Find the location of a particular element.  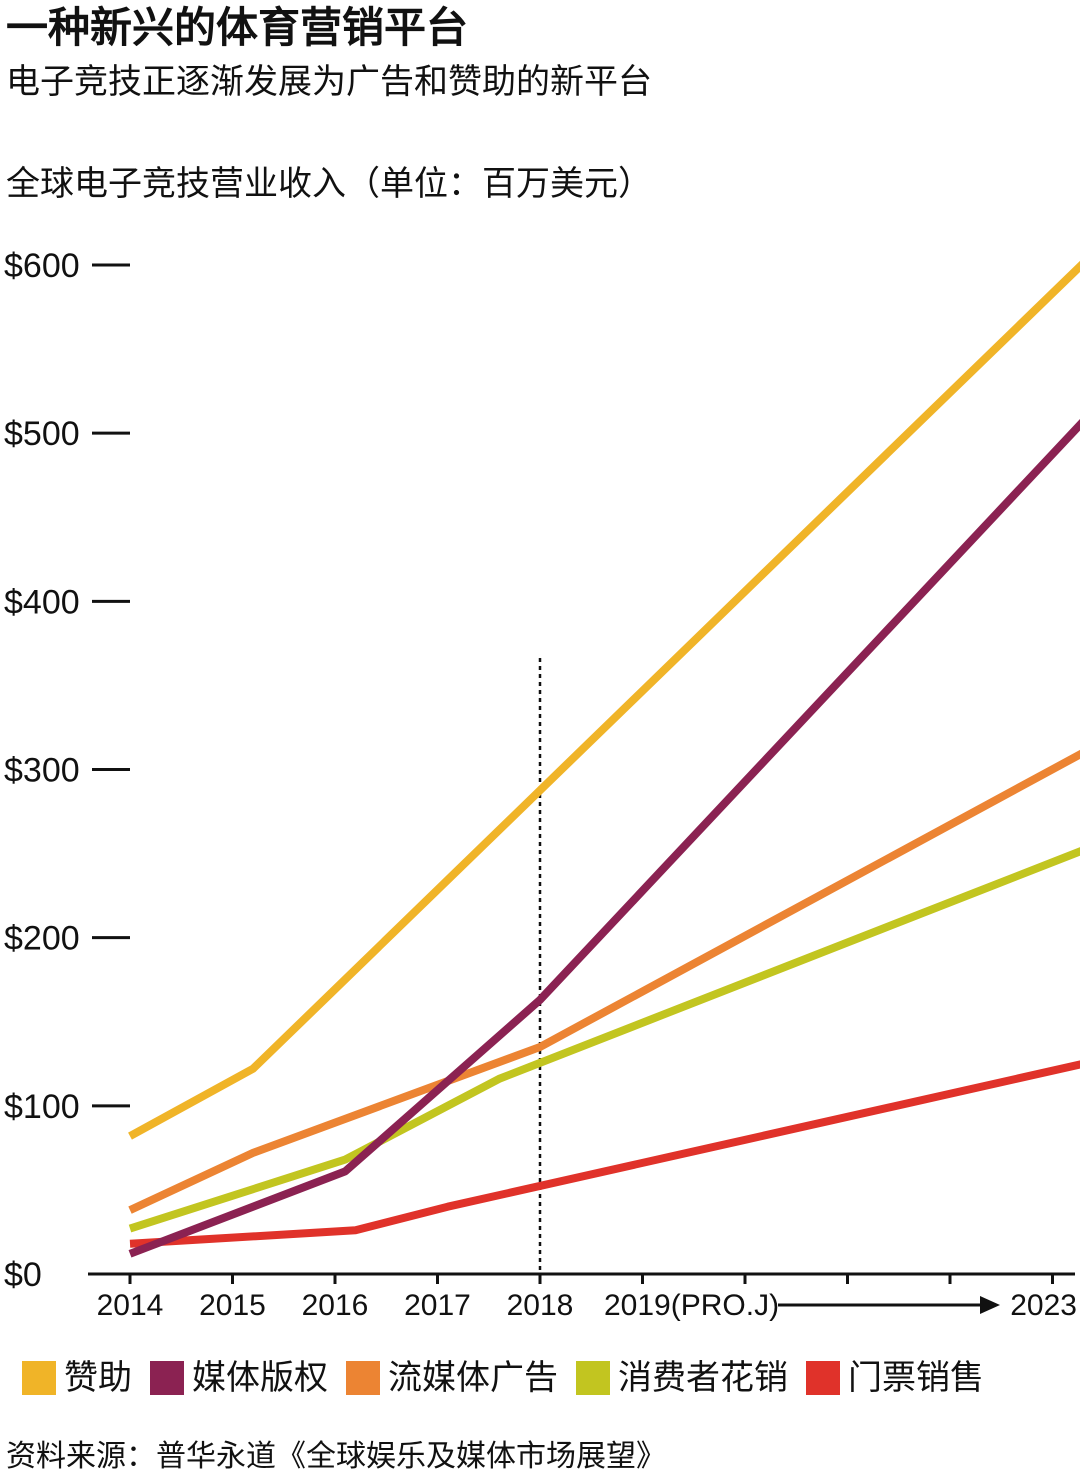

series-line is located at coordinates (604, 1154).